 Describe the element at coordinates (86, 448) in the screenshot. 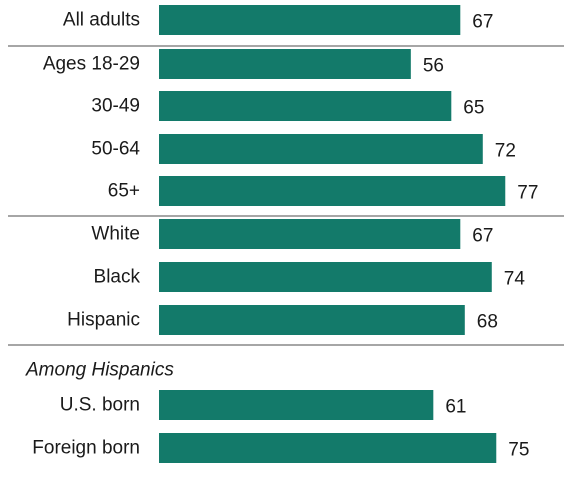

I see `category-label: Foreign born` at that location.